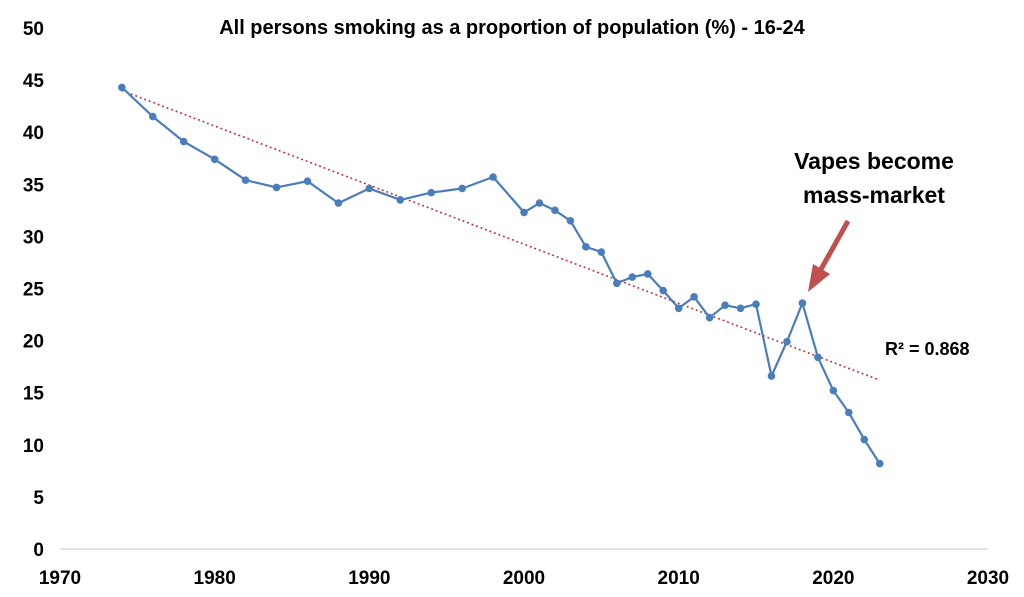 The width and height of the screenshot is (1024, 597). I want to click on y-tick-label: 0, so click(38, 550).